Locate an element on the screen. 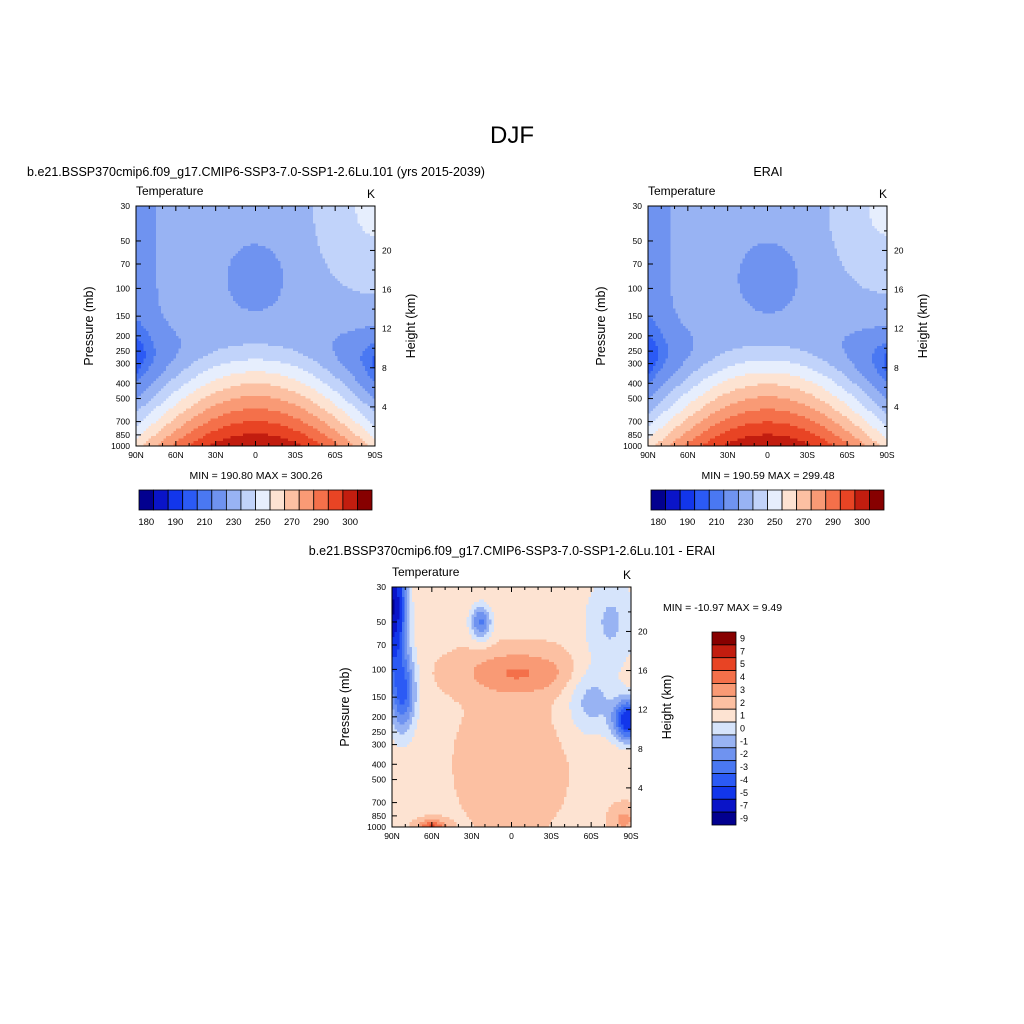 This screenshot has width=1024, height=1024. panel-diff-right-string: K is located at coordinates (627, 575).